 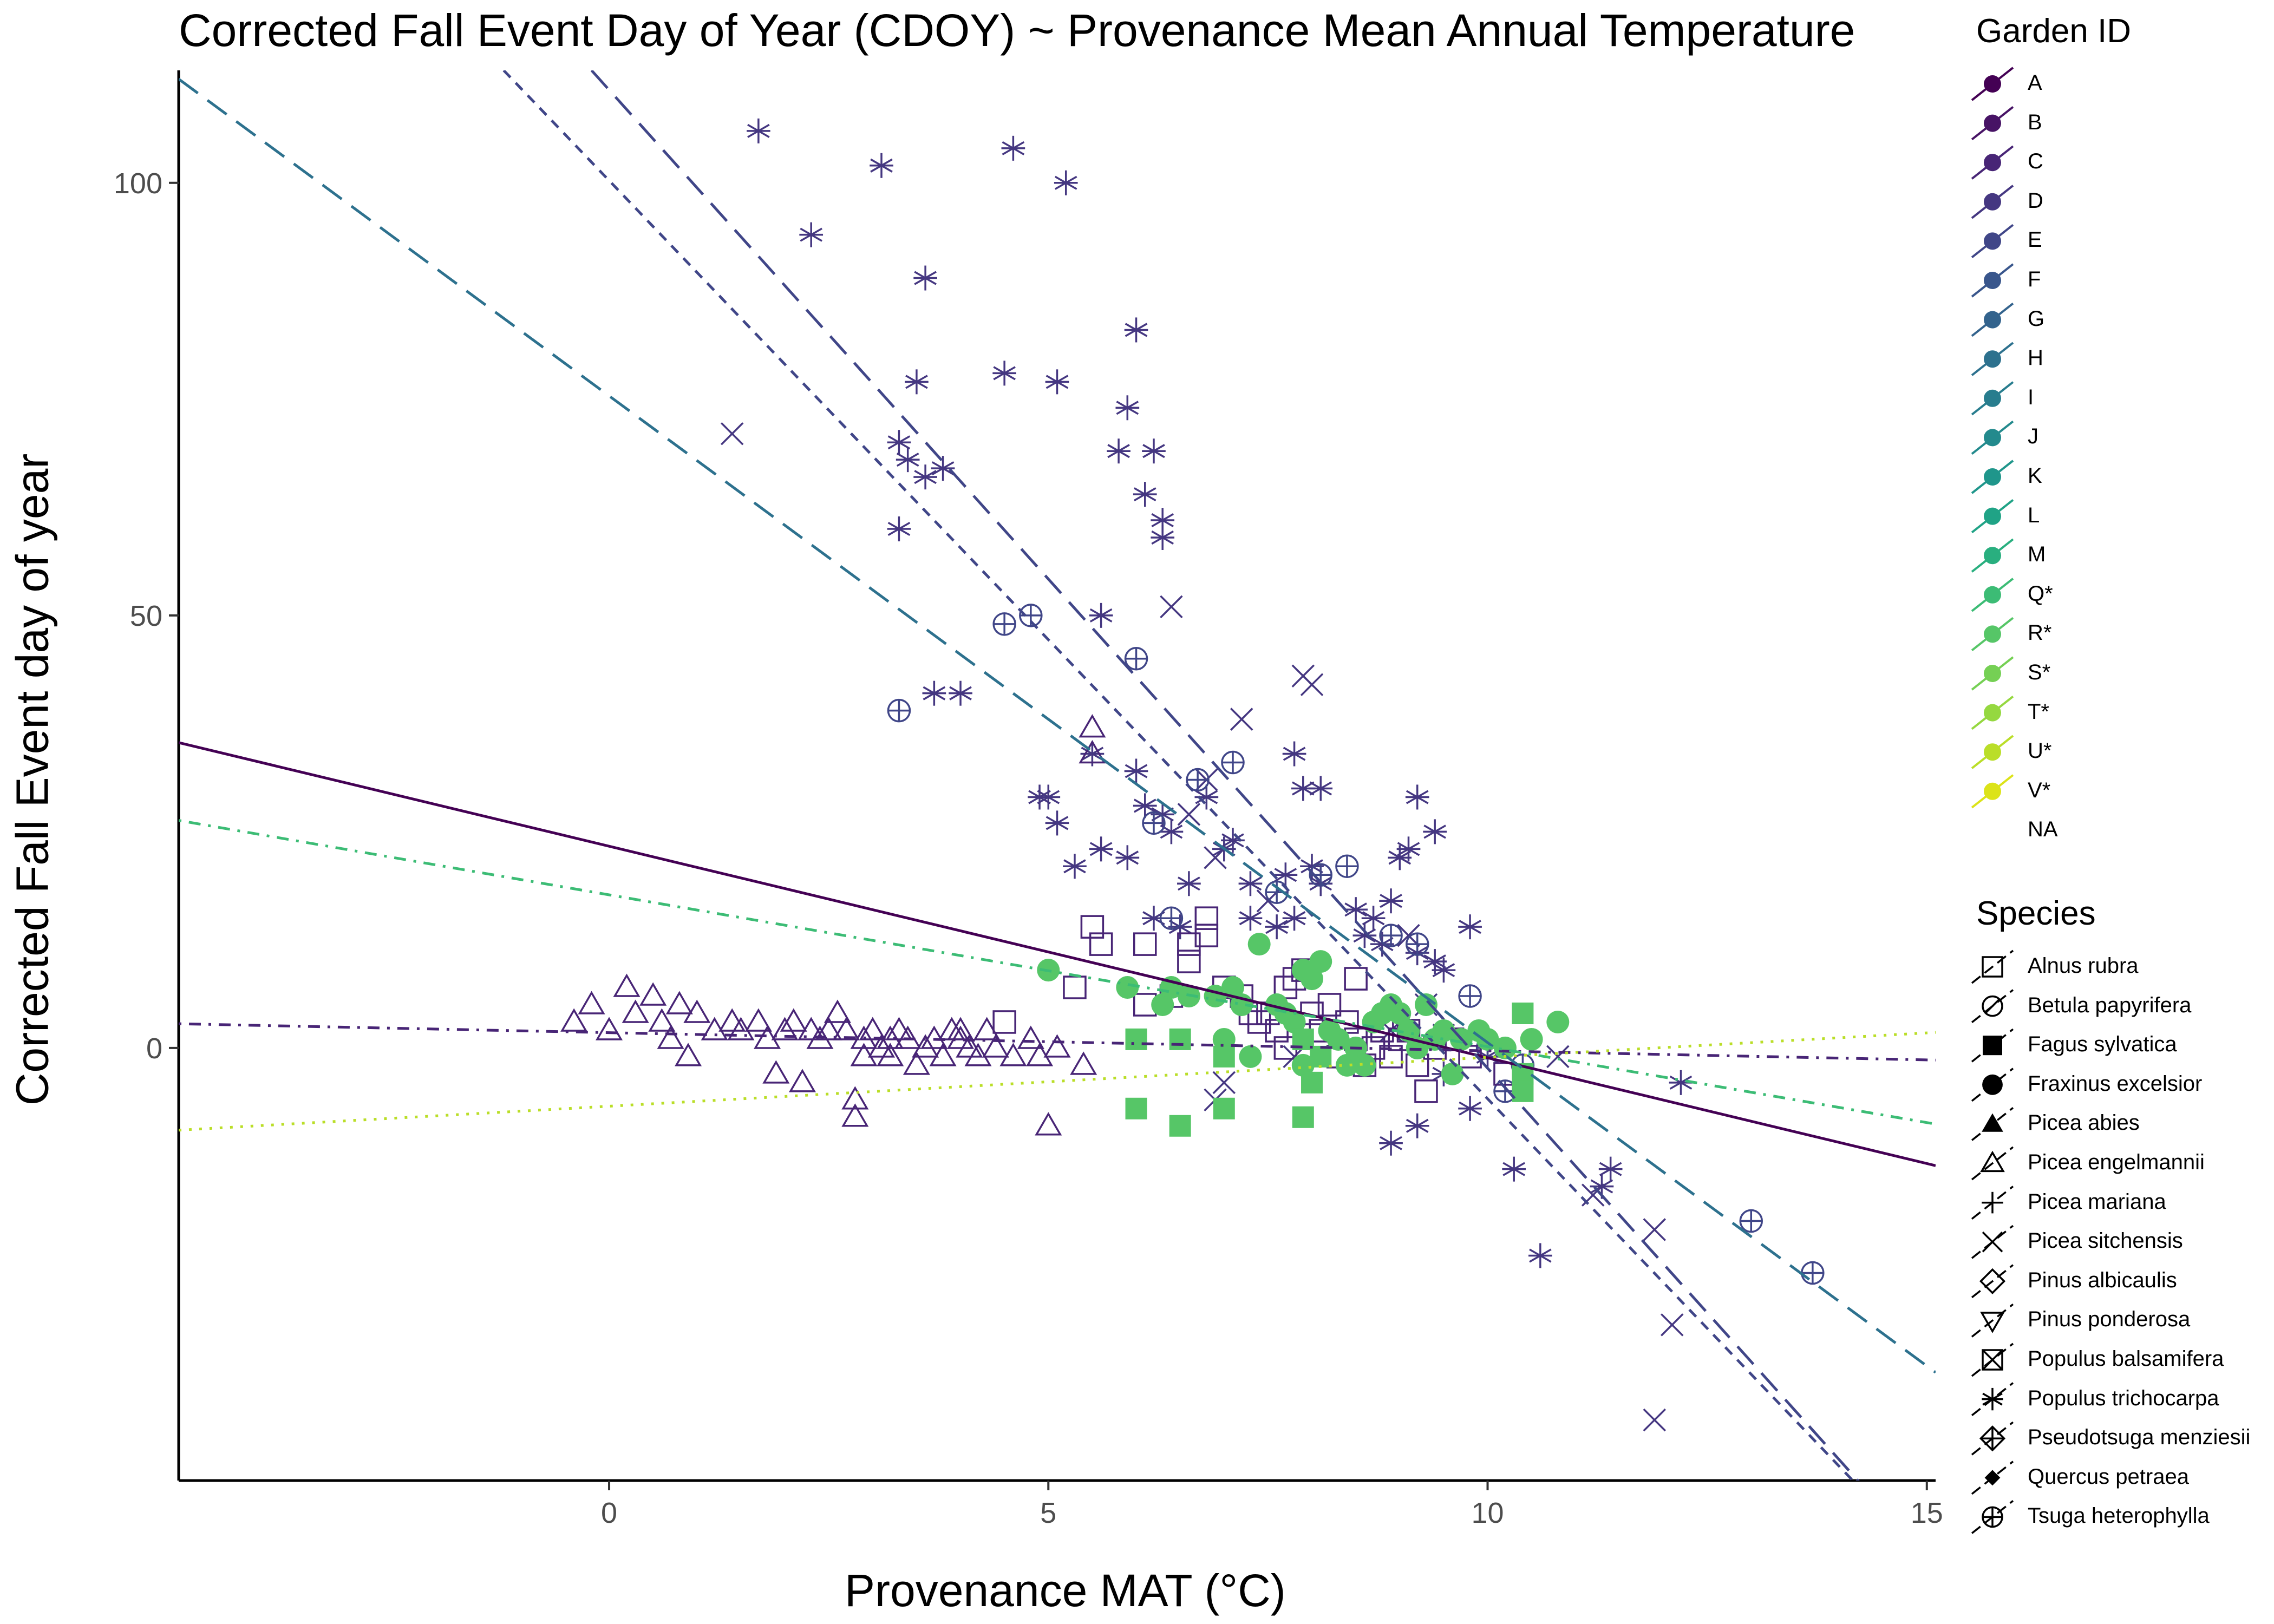 I want to click on garden-legend-label: V*, so click(x=2040, y=790).